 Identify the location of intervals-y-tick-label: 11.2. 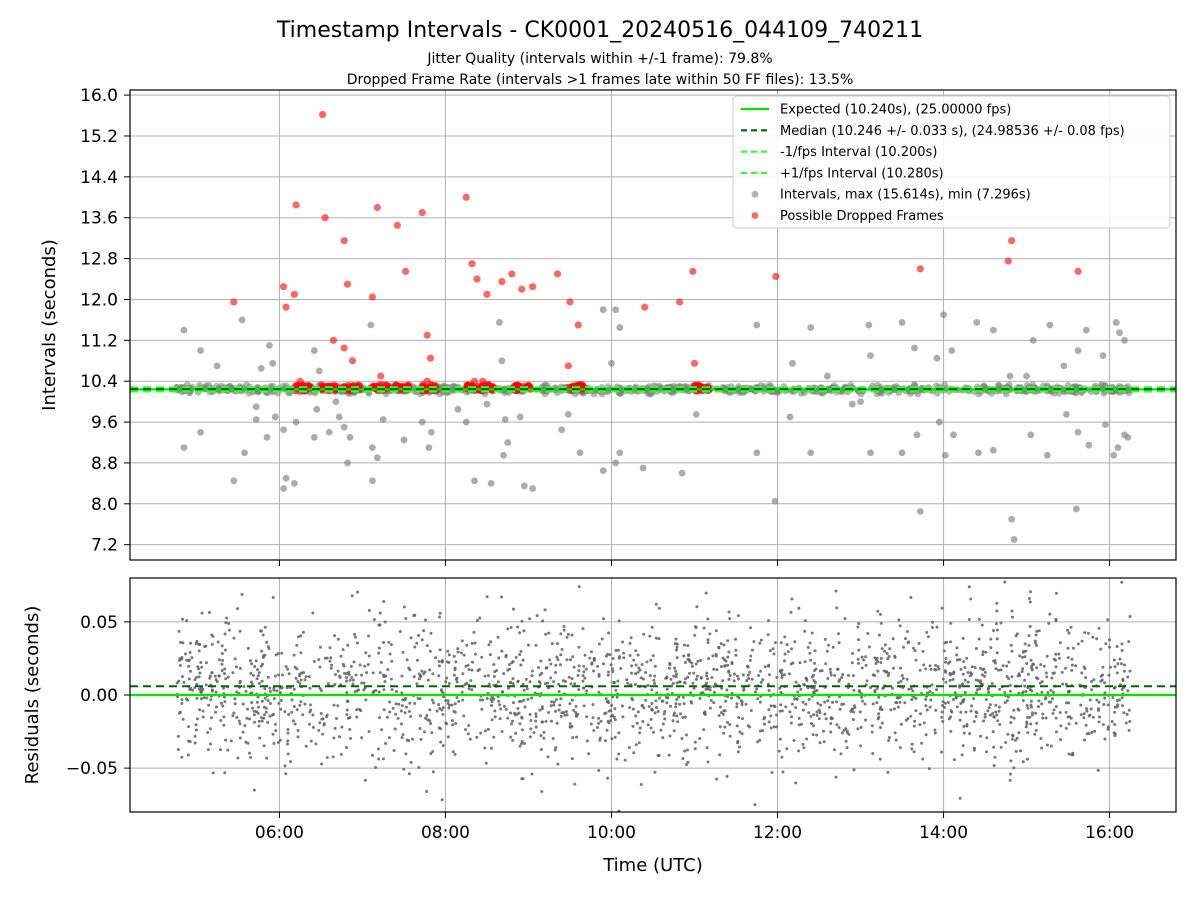
(99, 341).